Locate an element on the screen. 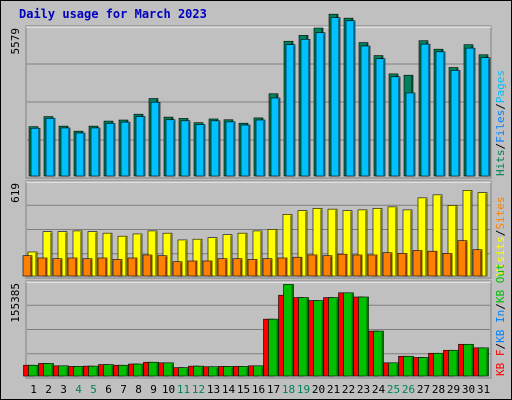  x-tick-label-day-14: 14 is located at coordinates (229, 389).